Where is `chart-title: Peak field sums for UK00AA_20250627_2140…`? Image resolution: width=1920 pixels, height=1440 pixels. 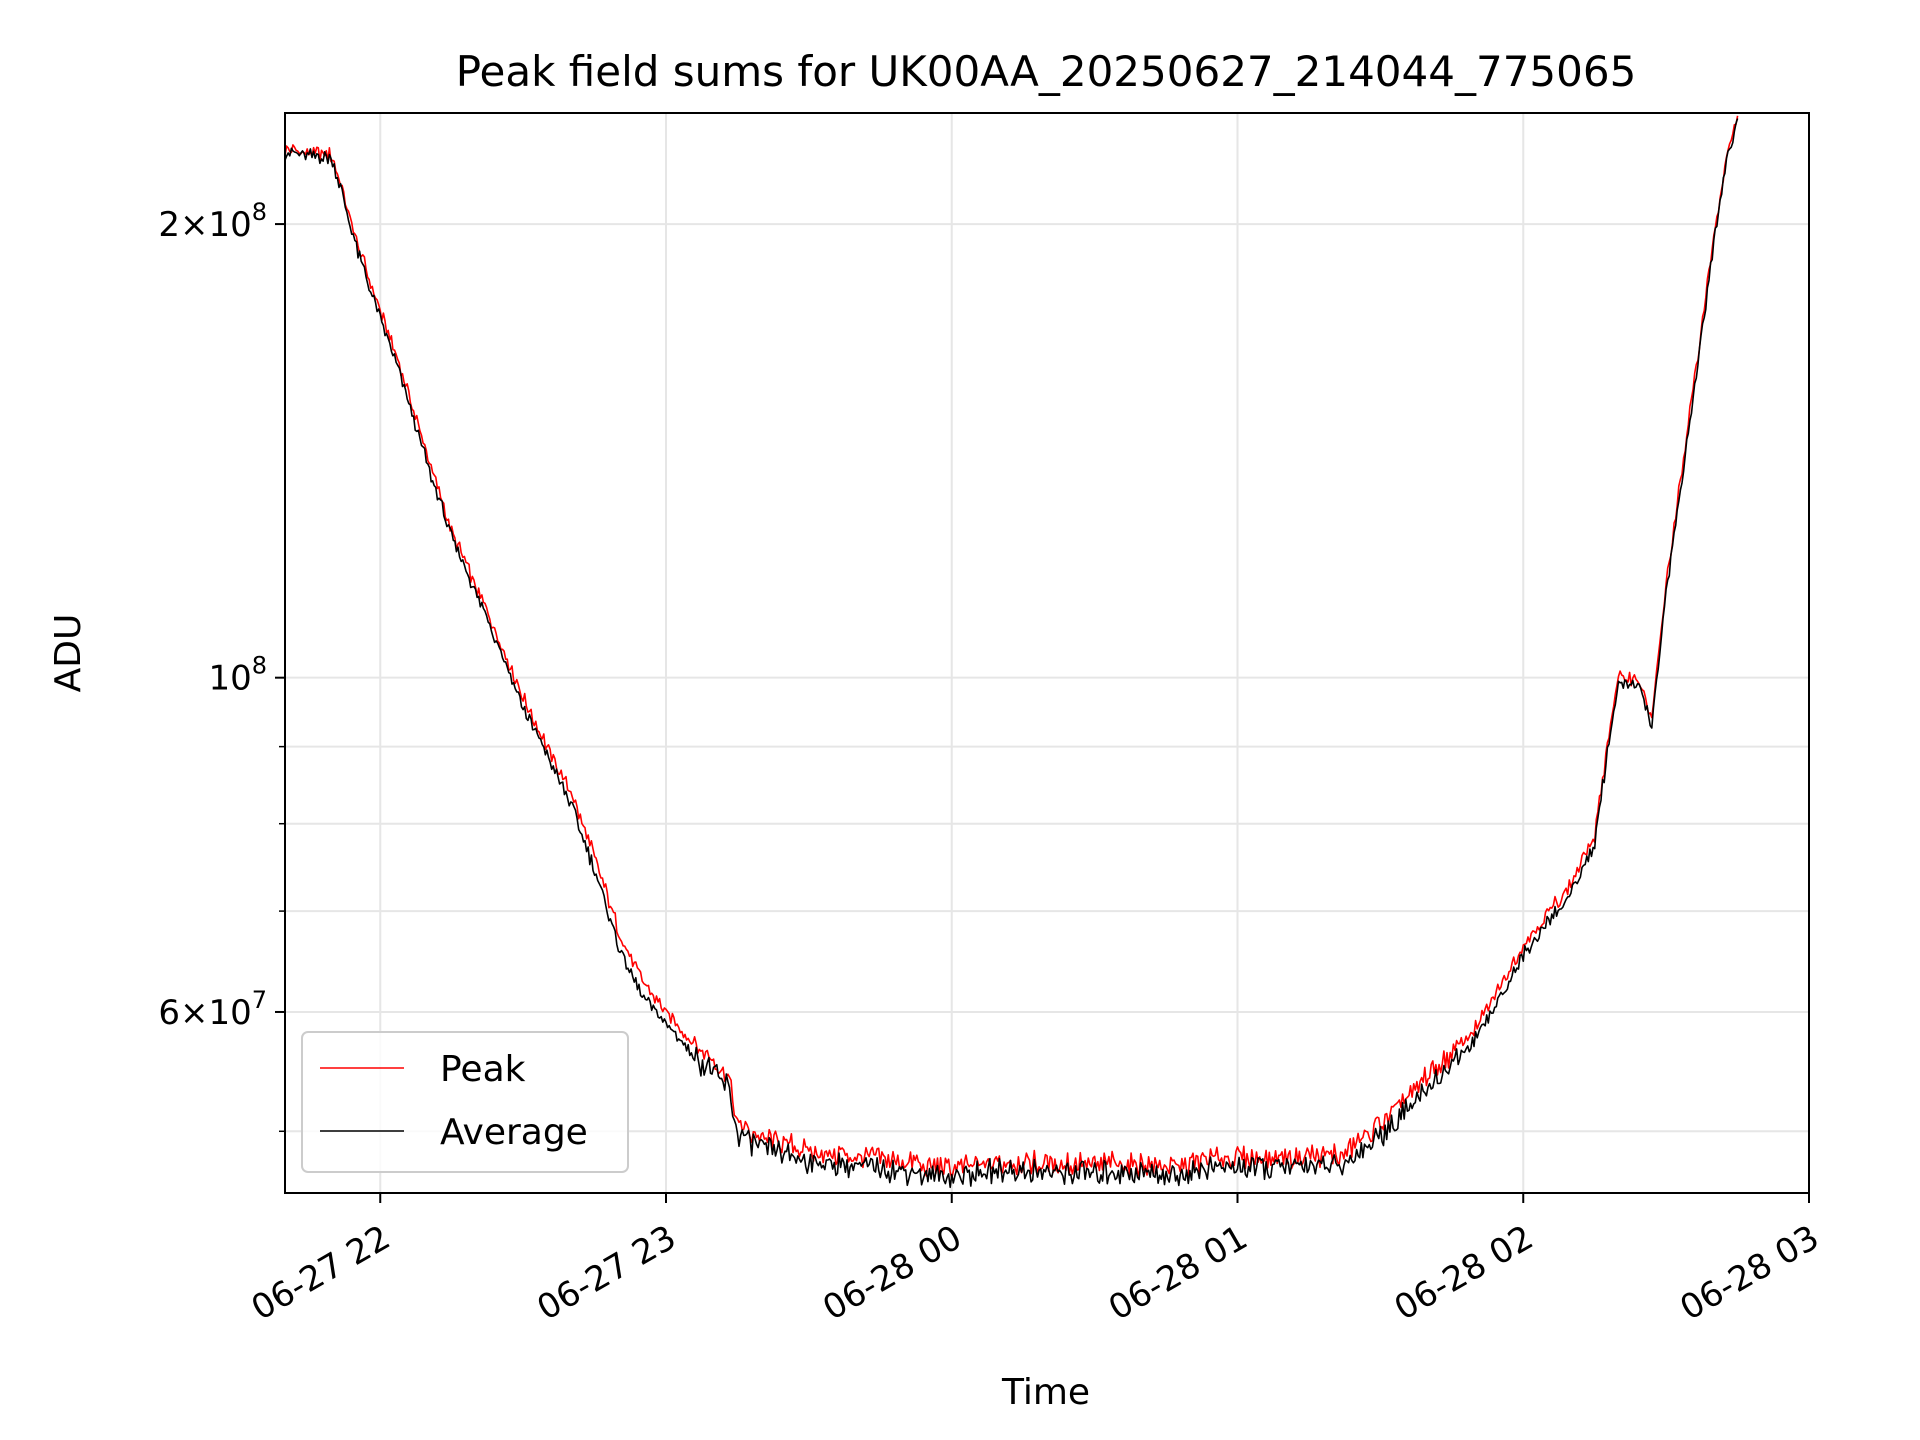 chart-title: Peak field sums for UK00AA_20250627_2140… is located at coordinates (1046, 71).